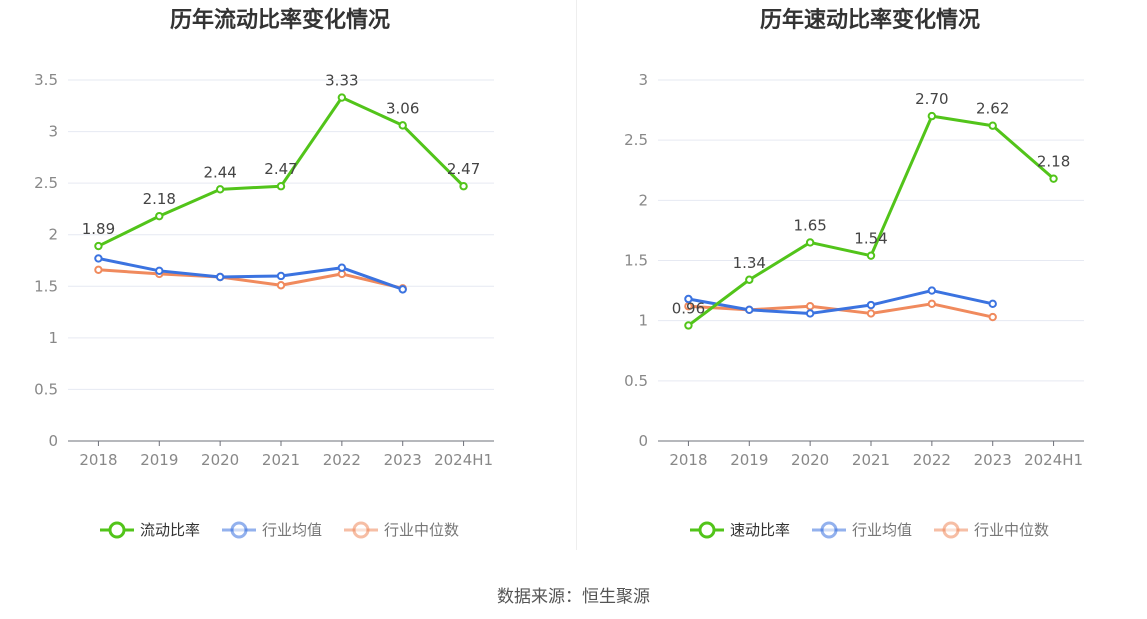 The height and width of the screenshot is (619, 1147). What do you see at coordinates (219, 172) in the screenshot?
I see `data-label: 2.44` at bounding box center [219, 172].